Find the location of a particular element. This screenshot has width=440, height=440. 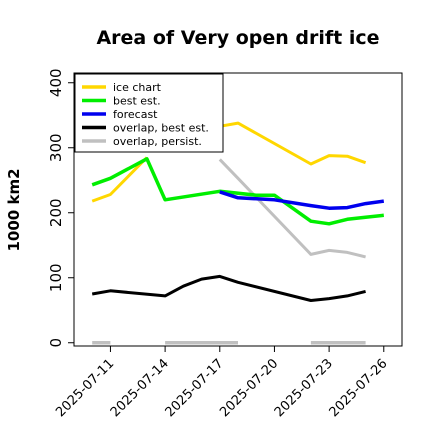

y-tick-label: 100 is located at coordinates (56, 277).